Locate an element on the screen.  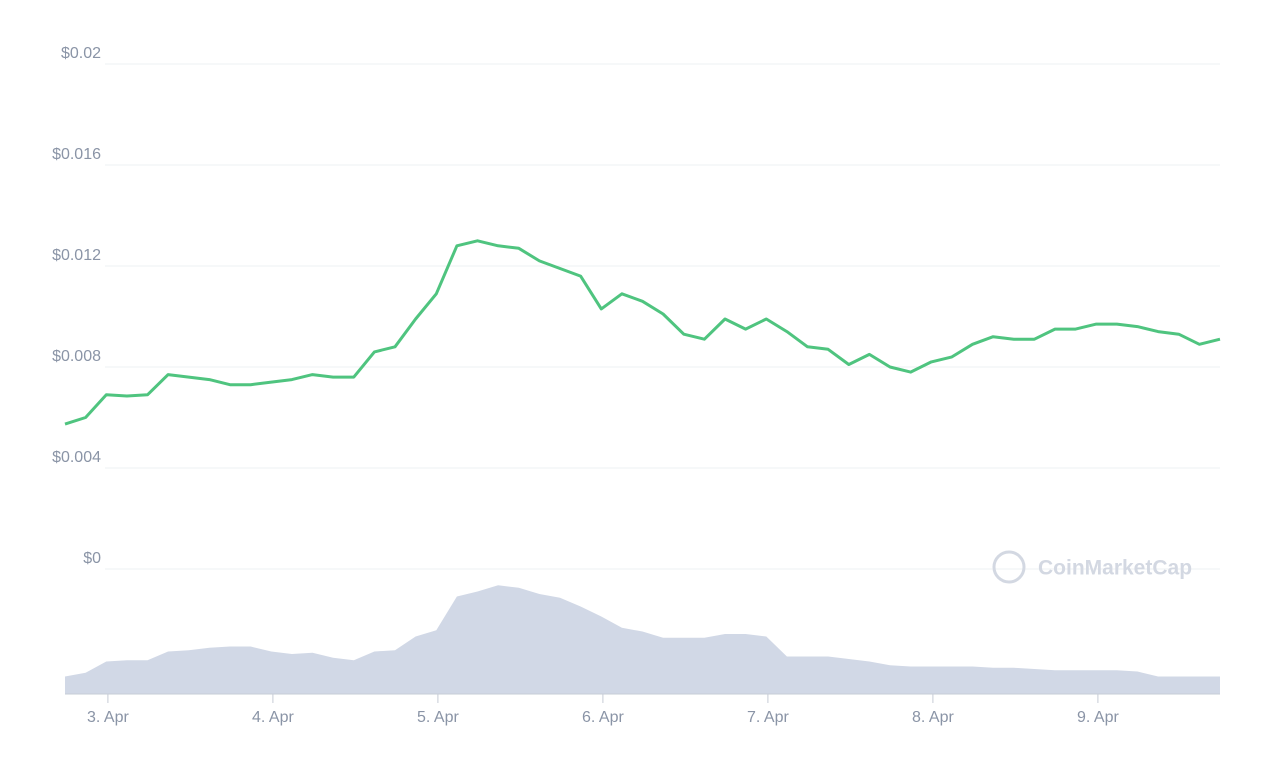
x-tick-label: 6. Apr is located at coordinates (603, 717).